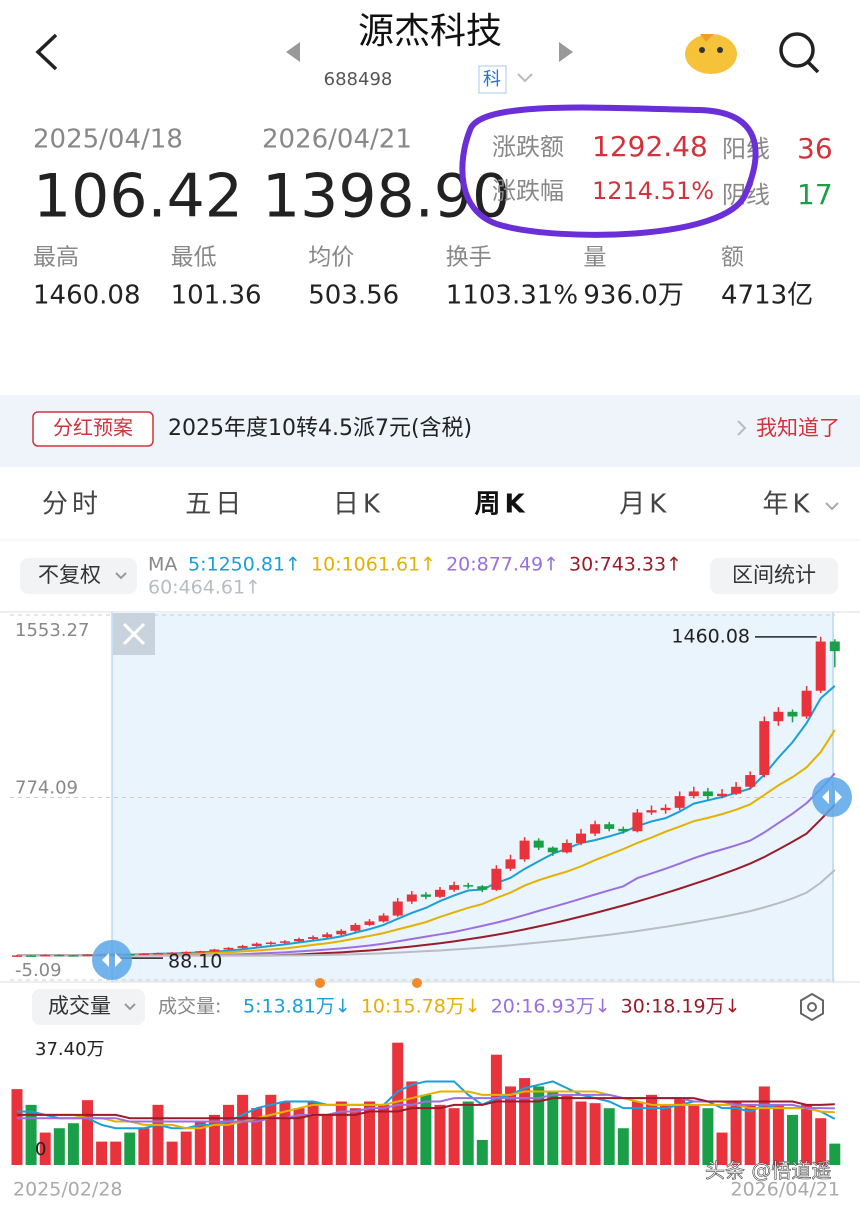  Describe the element at coordinates (337, 140) in the screenshot. I see `end-date: 2026/04/21` at that location.